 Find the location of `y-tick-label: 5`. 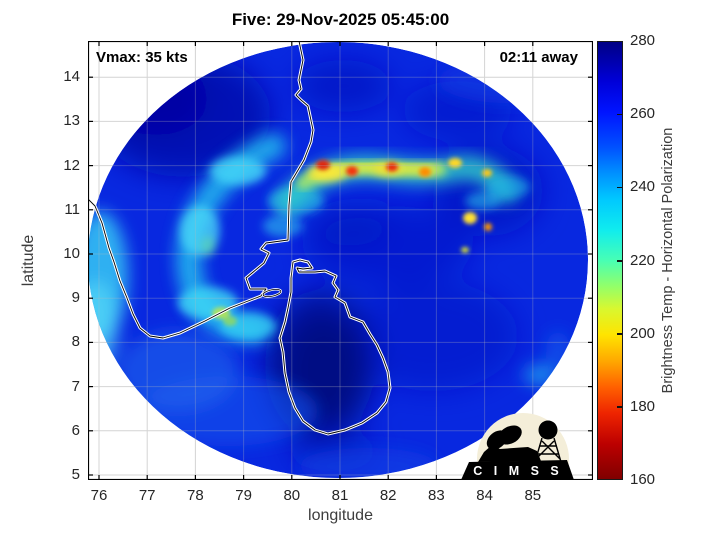

y-tick-label: 5 is located at coordinates (75, 474).